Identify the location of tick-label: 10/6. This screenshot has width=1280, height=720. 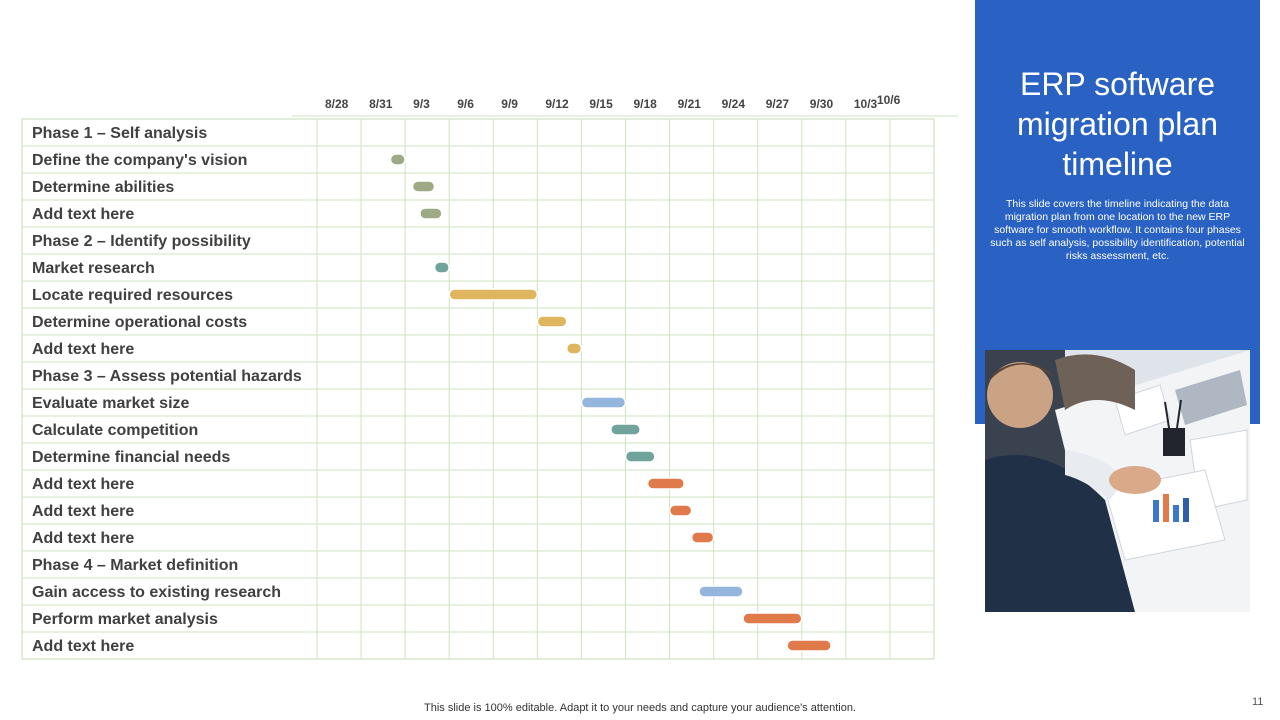
(889, 100).